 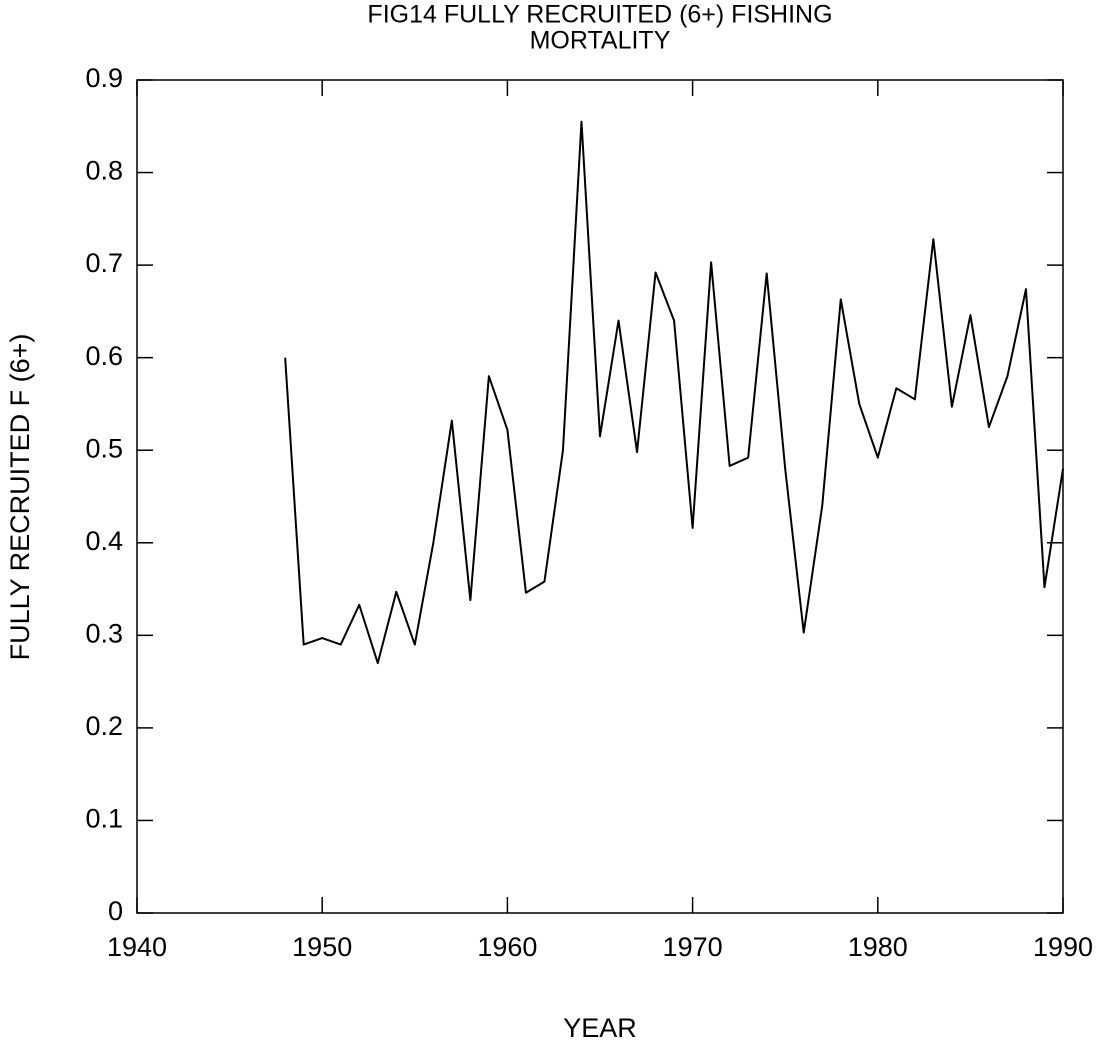 I want to click on x-tick-label: 1940, so click(x=137, y=947).